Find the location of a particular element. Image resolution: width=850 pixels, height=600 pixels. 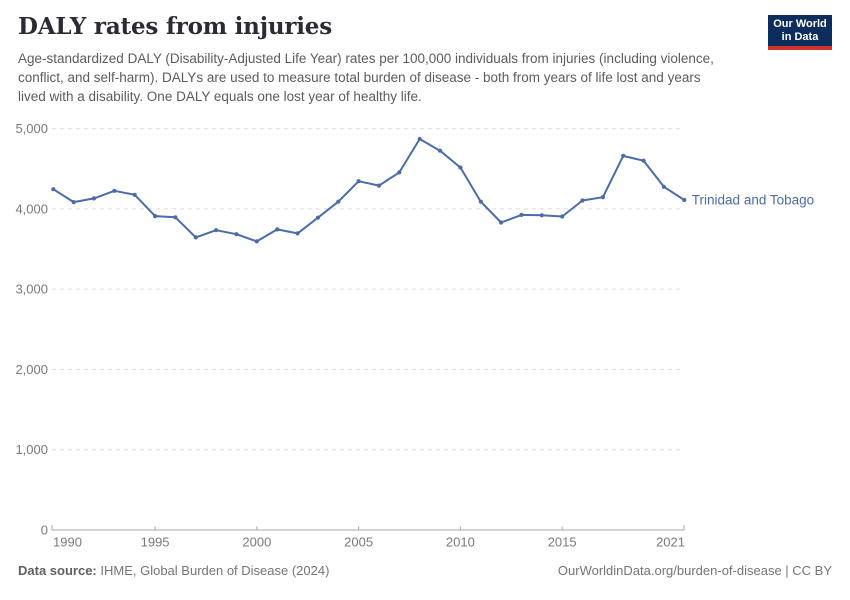

logo-line-2: in Data is located at coordinates (800, 36).